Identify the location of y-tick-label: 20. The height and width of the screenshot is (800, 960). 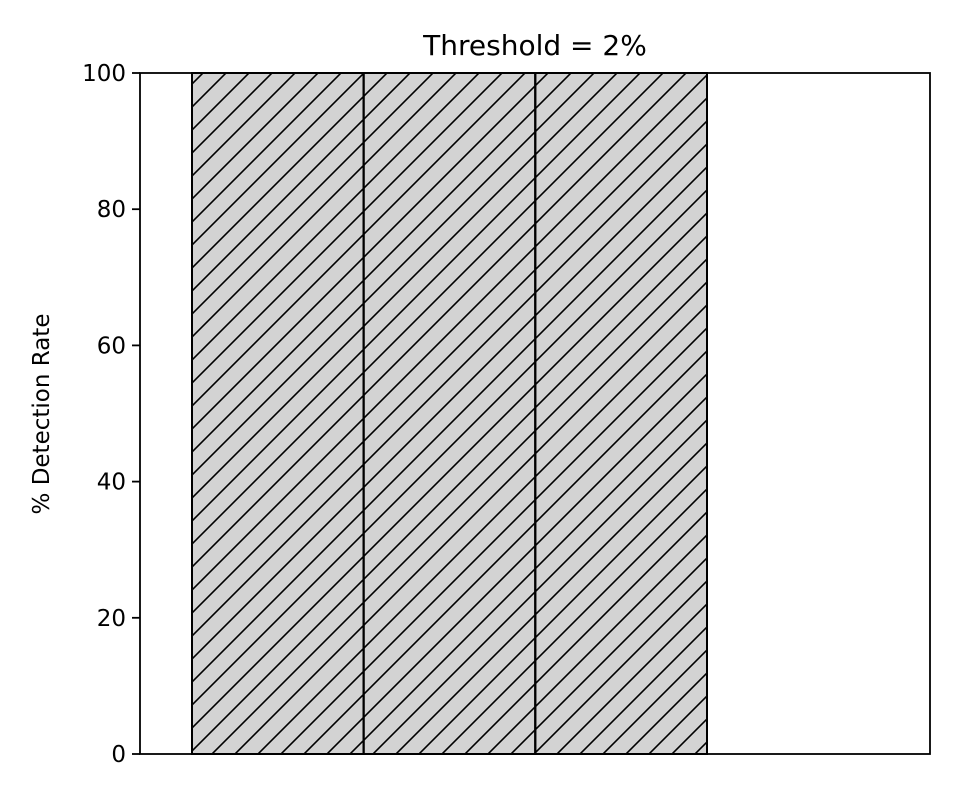
(111, 619).